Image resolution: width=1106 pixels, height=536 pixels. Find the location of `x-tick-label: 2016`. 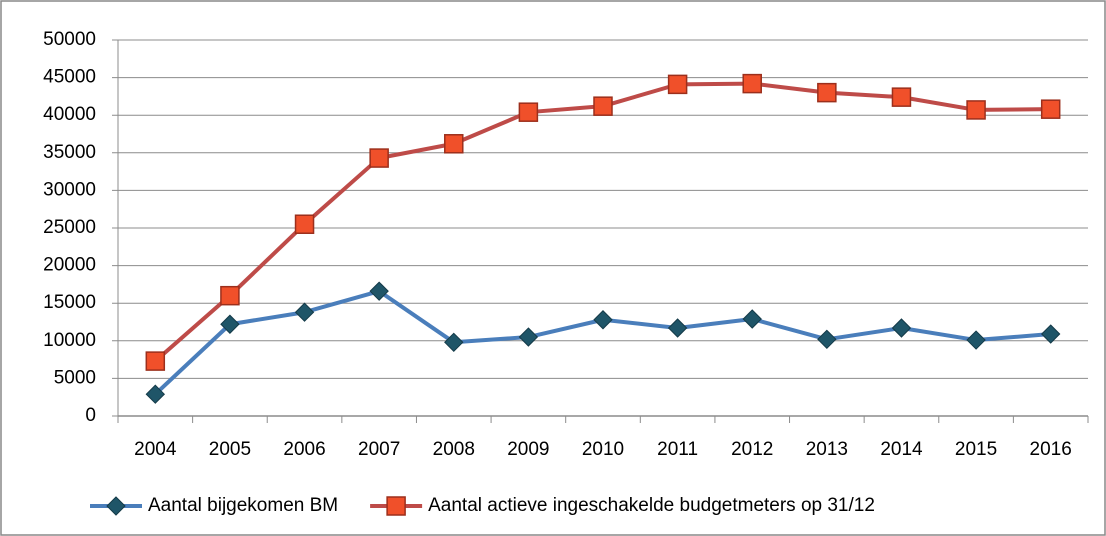

x-tick-label: 2016 is located at coordinates (1051, 449).